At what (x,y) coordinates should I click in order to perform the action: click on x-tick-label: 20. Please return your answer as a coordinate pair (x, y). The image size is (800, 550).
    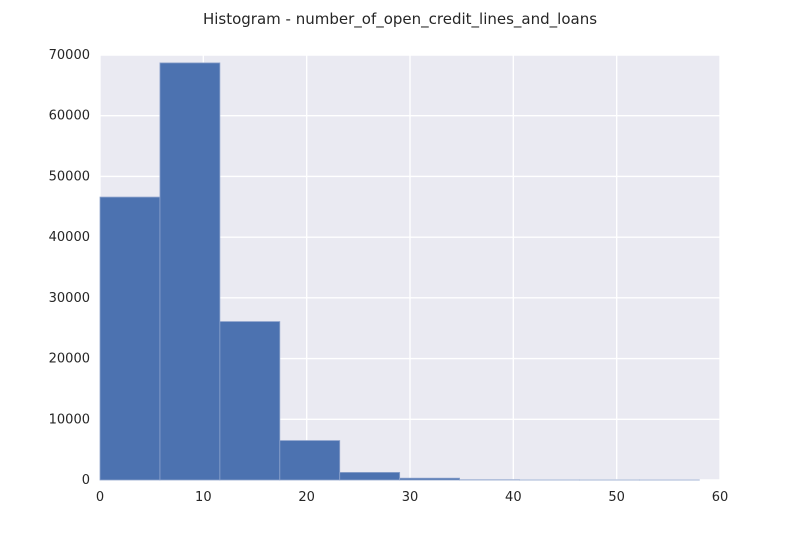
    Looking at the image, I should click on (306, 497).